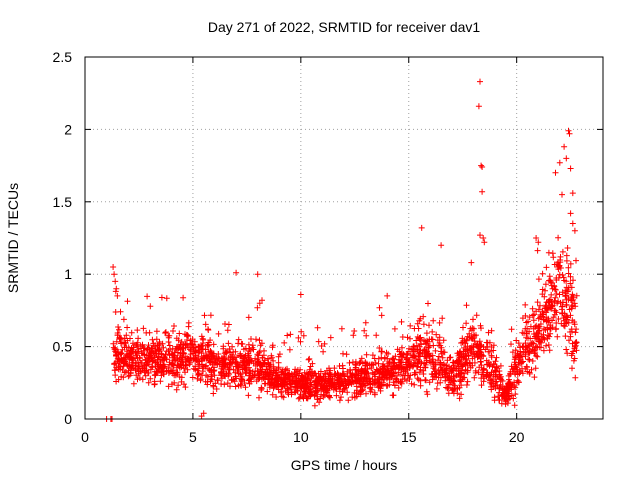  What do you see at coordinates (68, 419) in the screenshot?
I see `y-tick-label: 0` at bounding box center [68, 419].